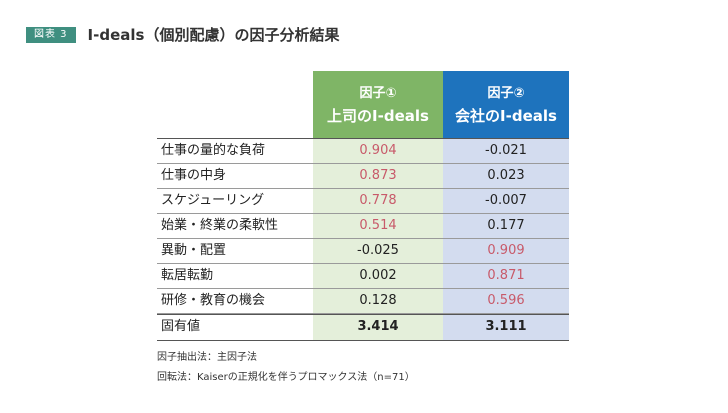 The height and width of the screenshot is (413, 728). What do you see at coordinates (378, 226) in the screenshot?
I see `factor1-loading: 0.514` at bounding box center [378, 226].